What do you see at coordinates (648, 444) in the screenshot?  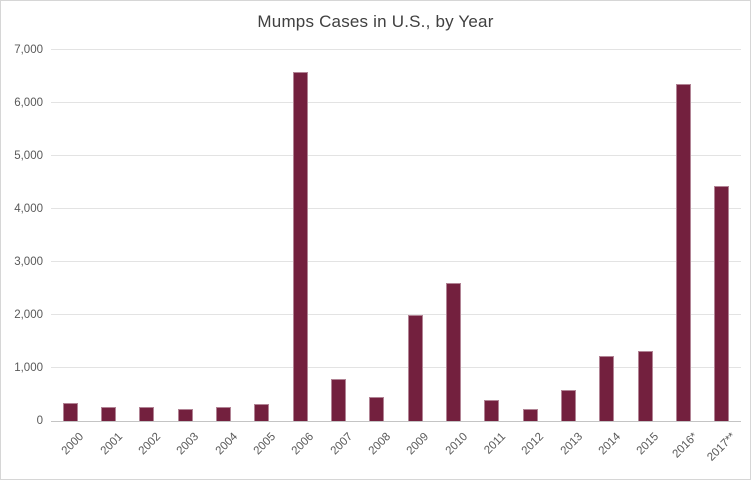 I see `x-tick-label: 2015` at bounding box center [648, 444].